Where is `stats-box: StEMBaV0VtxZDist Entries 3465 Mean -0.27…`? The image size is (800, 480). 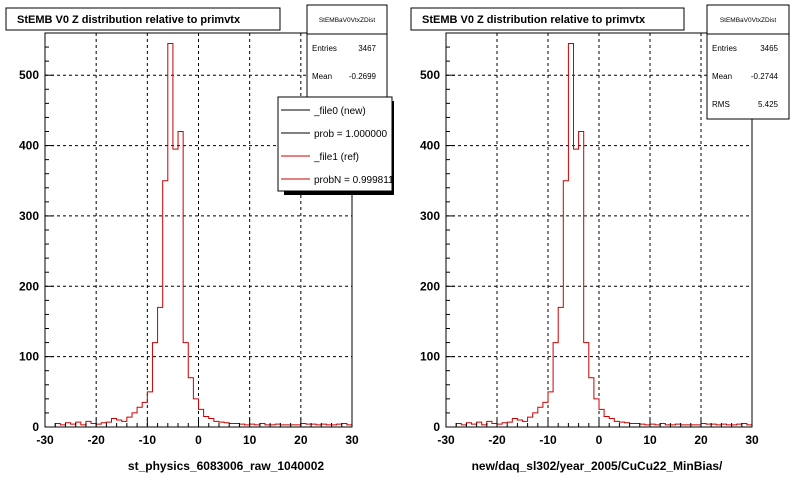 stats-box: StEMBaV0VtxZDist Entries 3465 Mean -0.27… is located at coordinates (748, 62).